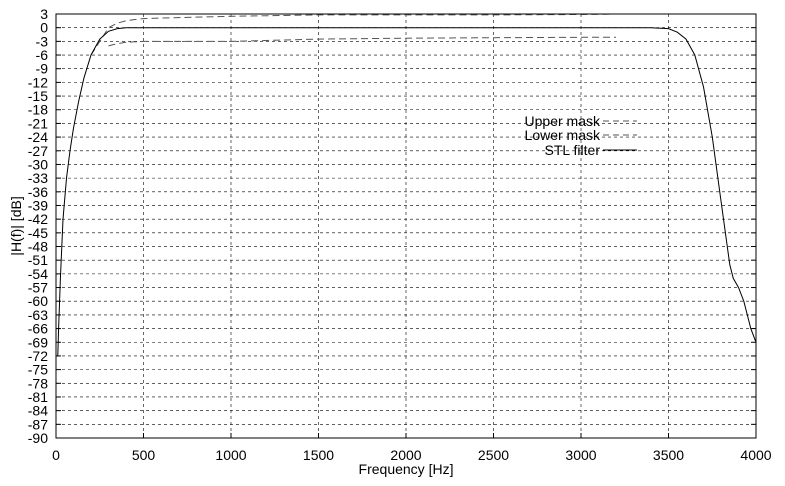  I want to click on series-line-upper-mask, so click(353, 34).